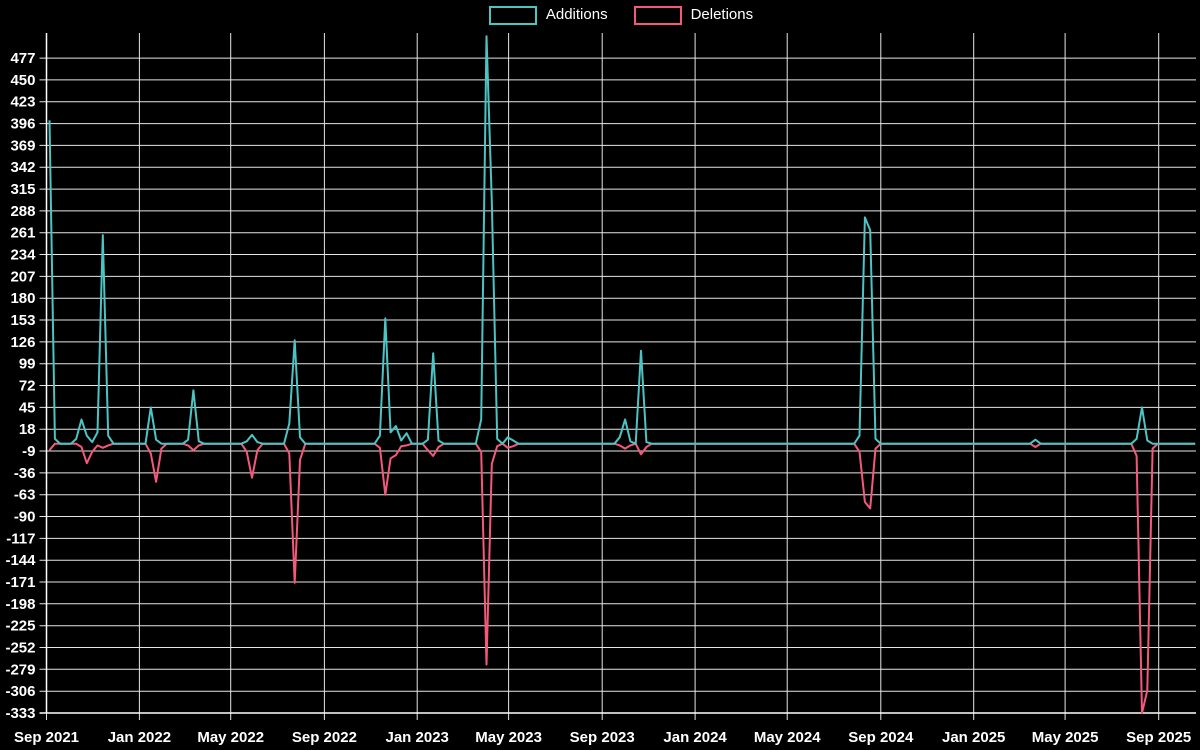 This screenshot has width=1200, height=750. I want to click on legend-item-deletions: Deletions, so click(693, 15).